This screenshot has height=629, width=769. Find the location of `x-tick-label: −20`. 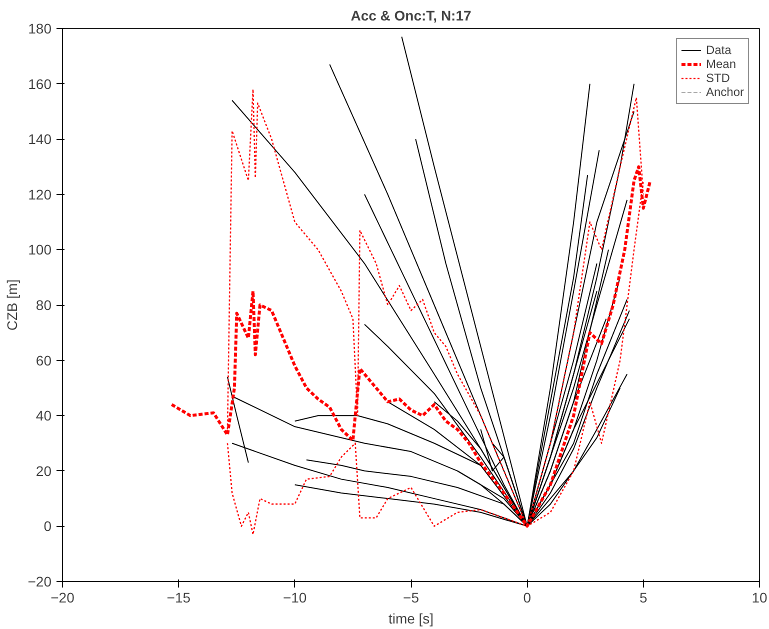

x-tick-label: −20 is located at coordinates (62, 598).